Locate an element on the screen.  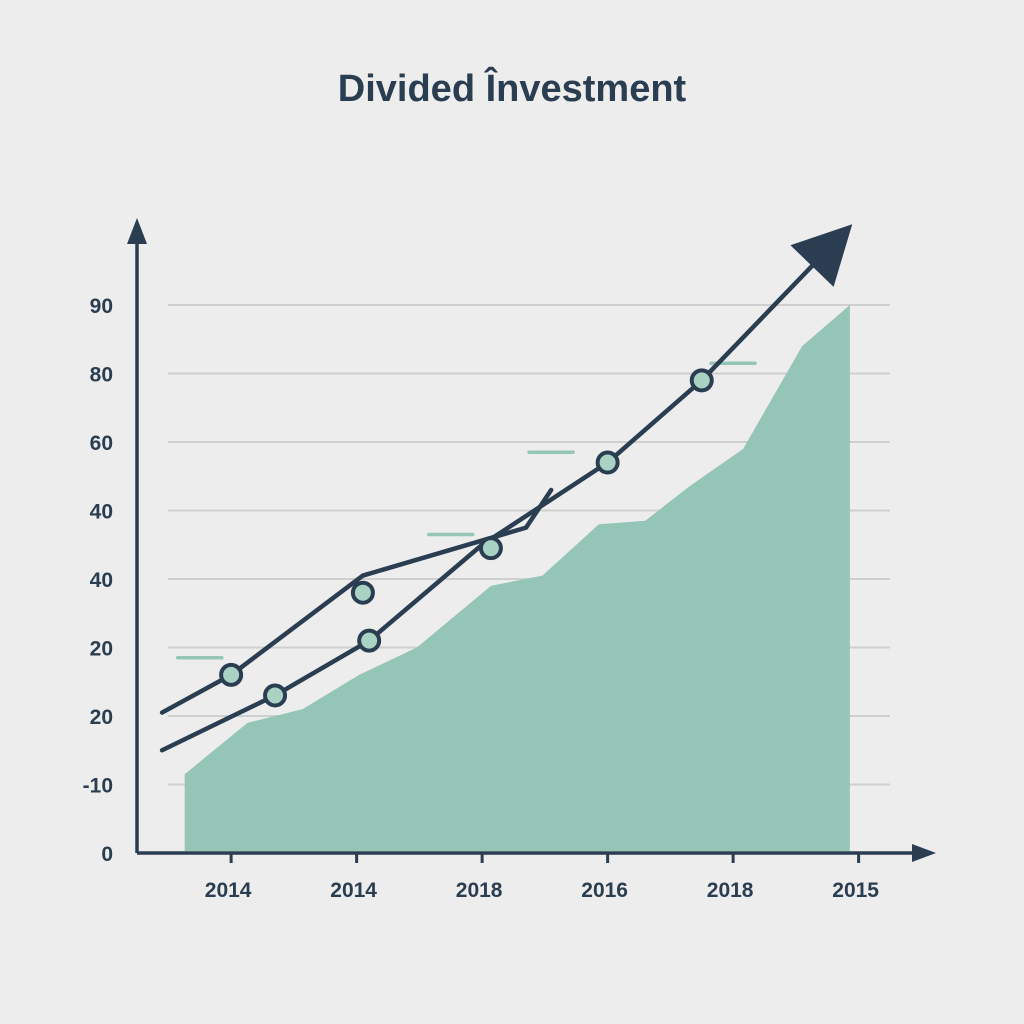
y-tick-label: -10 is located at coordinates (98, 786).